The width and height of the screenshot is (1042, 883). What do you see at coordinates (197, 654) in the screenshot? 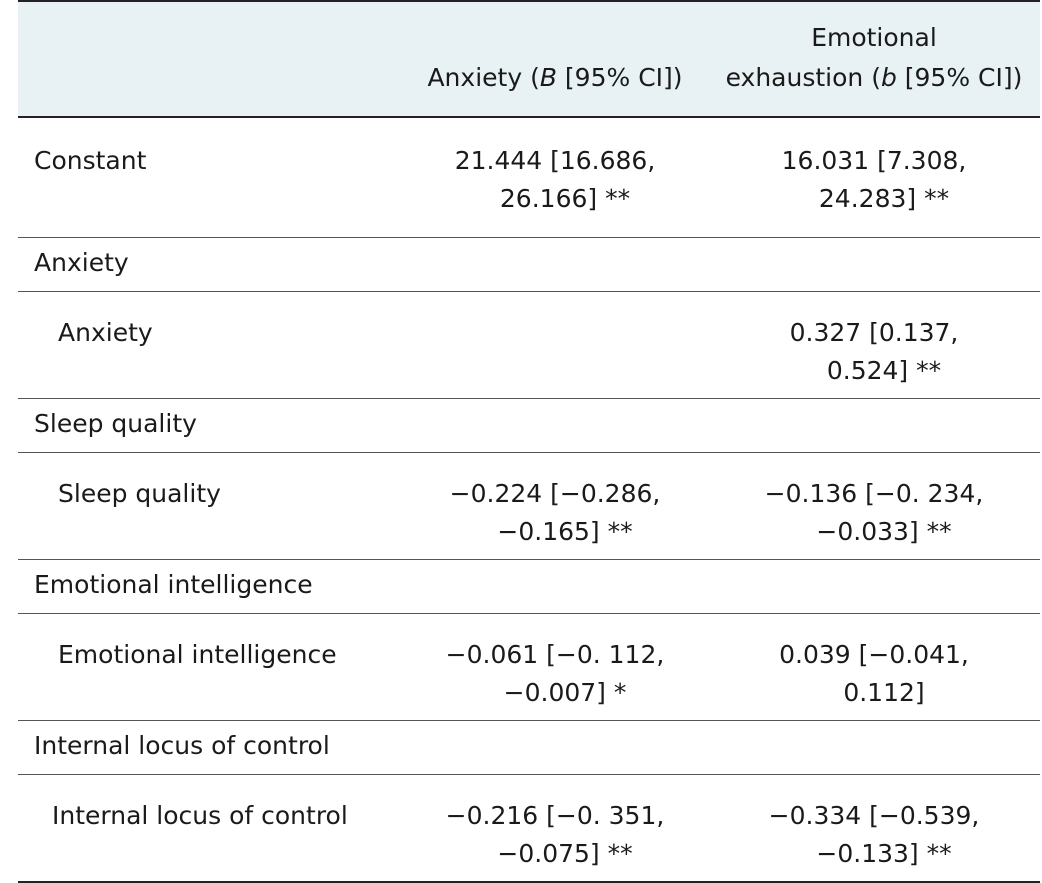
I see `row-label: Emotional intelligence` at bounding box center [197, 654].